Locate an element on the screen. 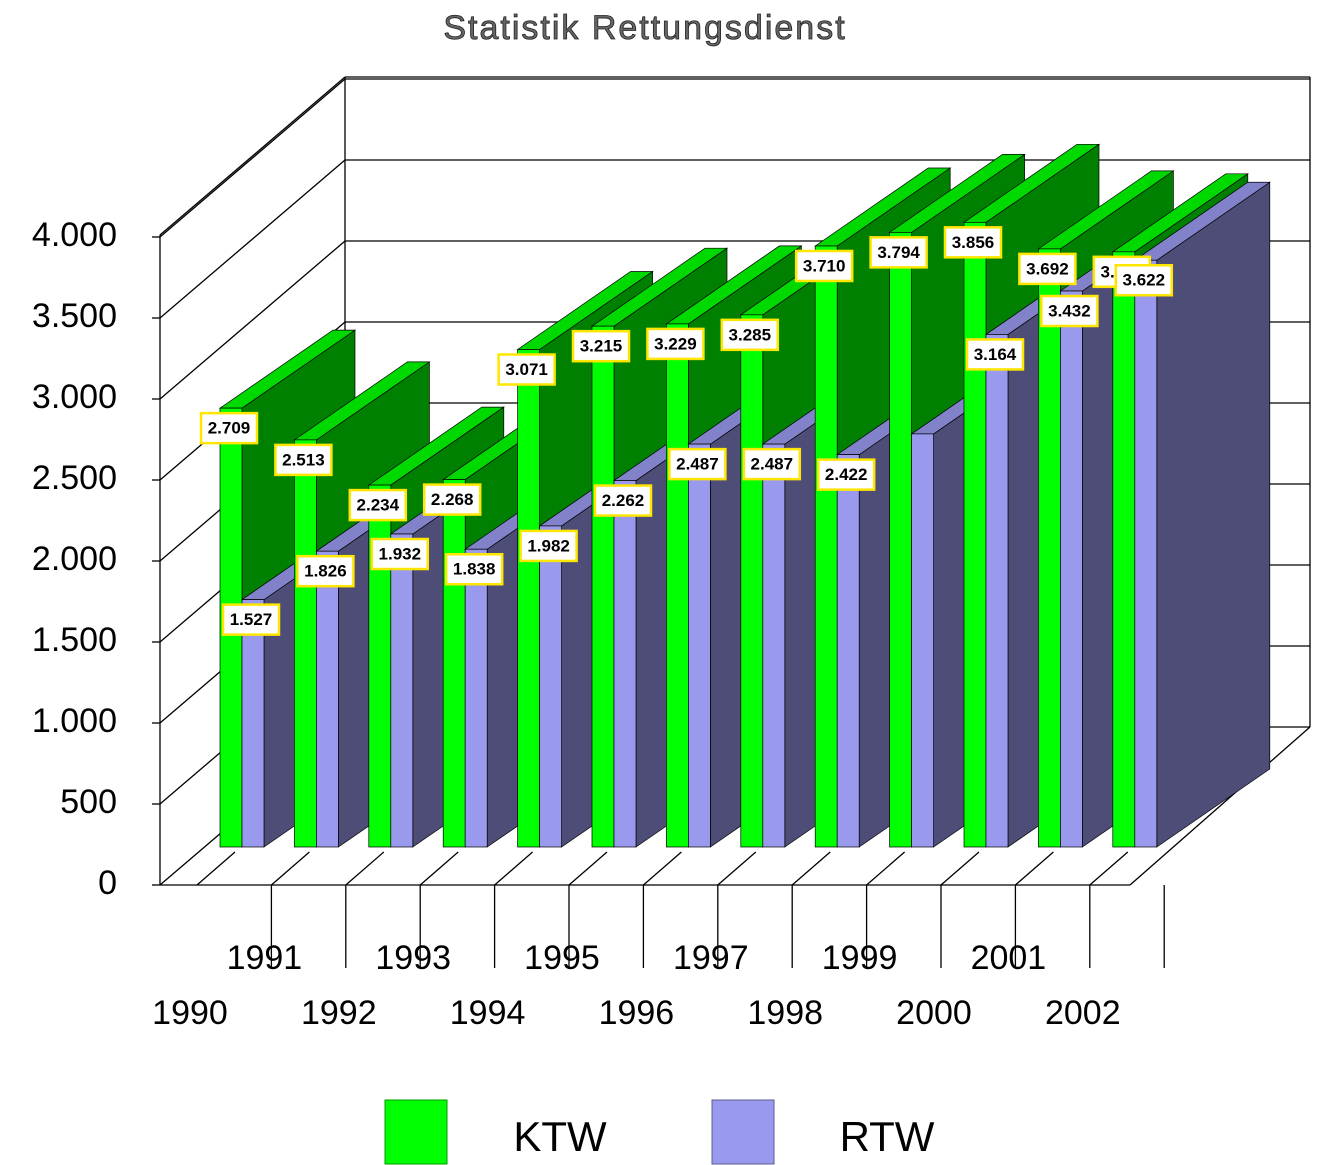  x-tick-label: 1994 is located at coordinates (488, 1013).